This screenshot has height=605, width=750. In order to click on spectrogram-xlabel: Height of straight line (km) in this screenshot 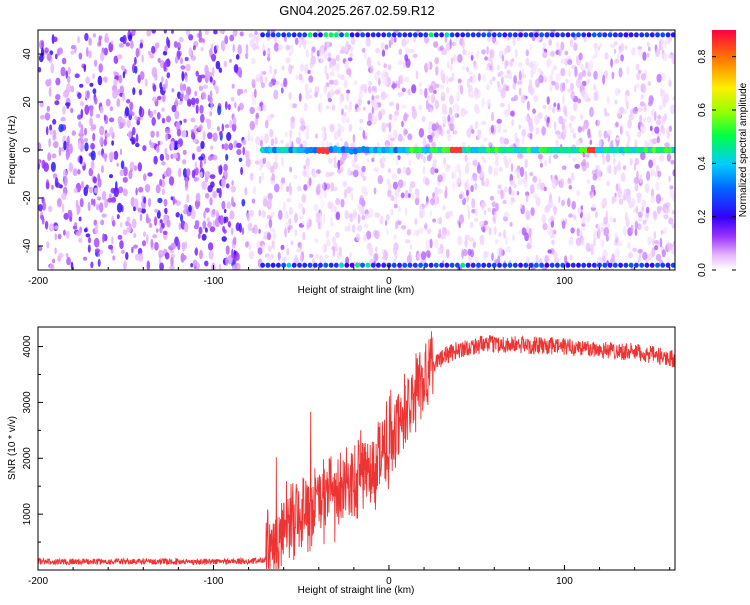, I will do `click(356, 290)`.